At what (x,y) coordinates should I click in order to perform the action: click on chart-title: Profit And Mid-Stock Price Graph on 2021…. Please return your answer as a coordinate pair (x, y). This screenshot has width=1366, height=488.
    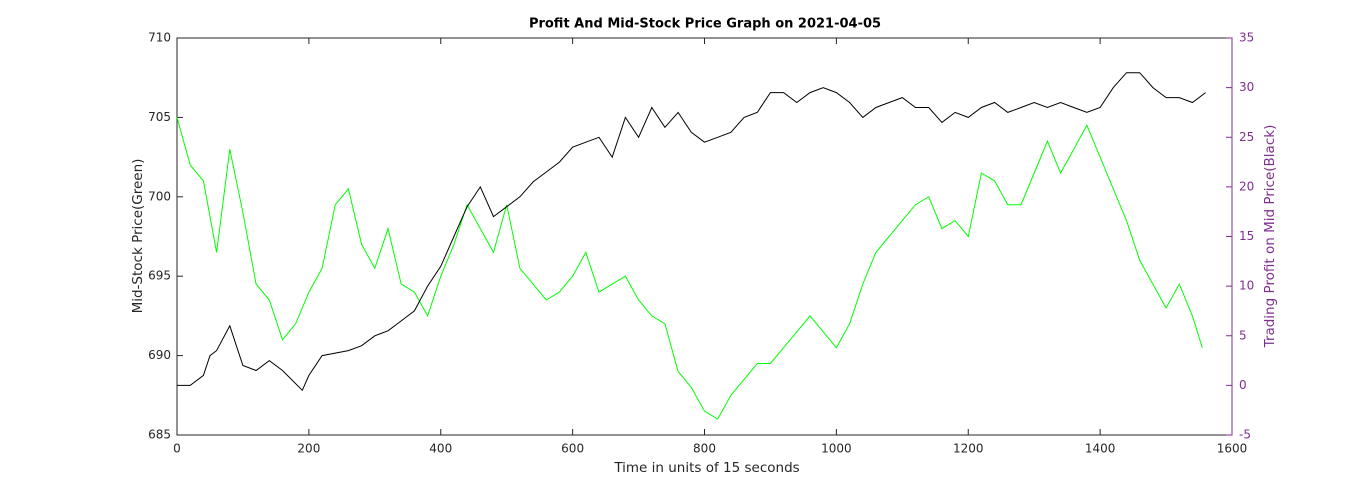
    Looking at the image, I should click on (705, 24).